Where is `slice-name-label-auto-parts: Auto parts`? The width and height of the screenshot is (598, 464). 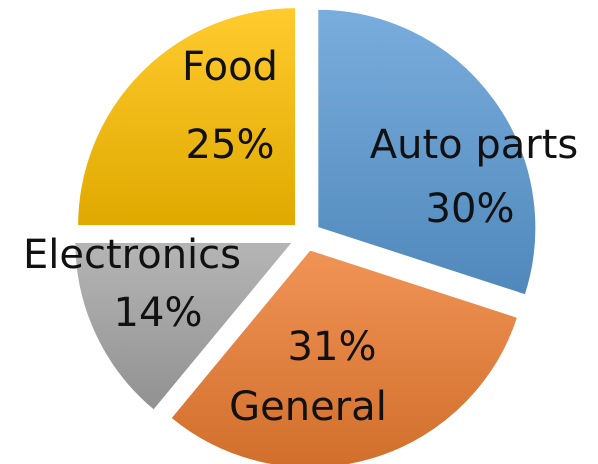 slice-name-label-auto-parts: Auto parts is located at coordinates (474, 145).